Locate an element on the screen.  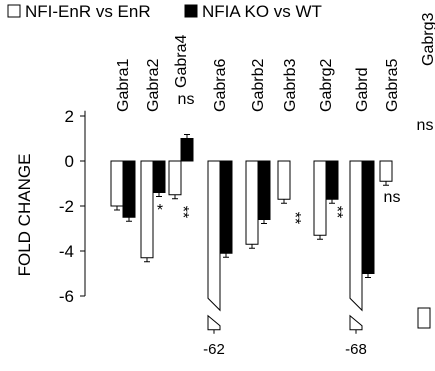
x-category-label: Gabrb2 is located at coordinates (258, 85).